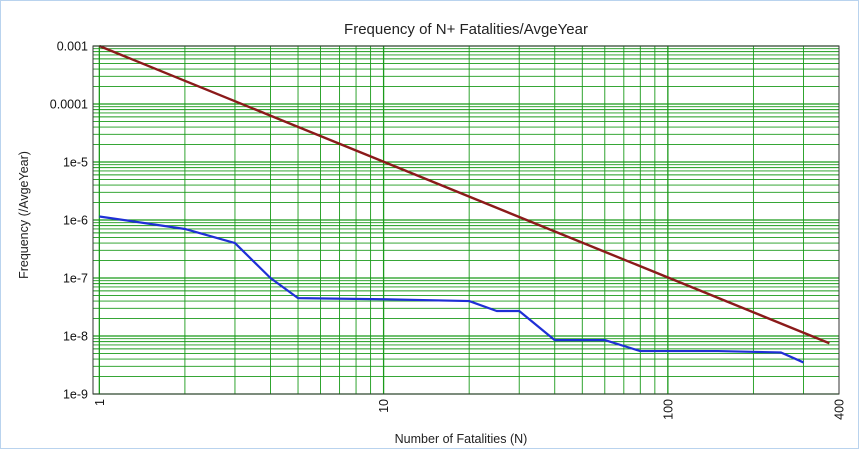  I want to click on y-tick-label: 0.0001, so click(69, 105).